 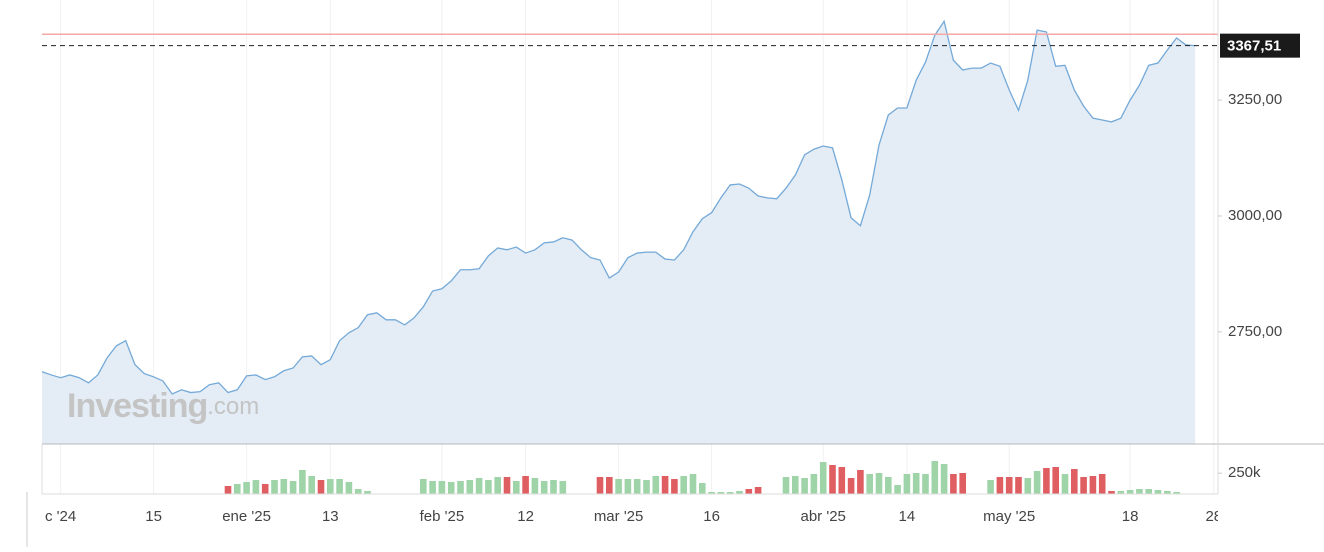 I want to click on watermark: Investing.com, so click(x=163, y=406).